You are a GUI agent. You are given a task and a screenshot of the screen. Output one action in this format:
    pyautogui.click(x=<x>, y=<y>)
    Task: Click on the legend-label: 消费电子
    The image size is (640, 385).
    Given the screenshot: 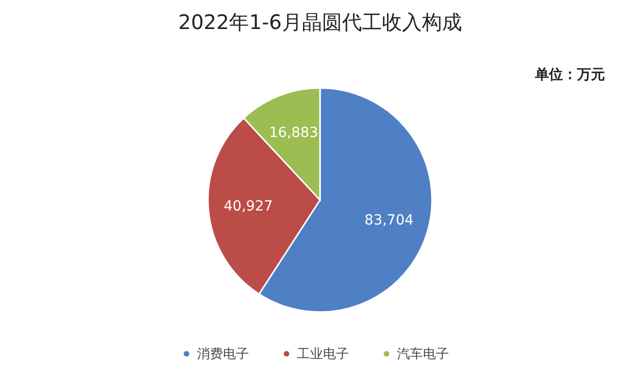 What is the action you would take?
    pyautogui.click(x=223, y=354)
    